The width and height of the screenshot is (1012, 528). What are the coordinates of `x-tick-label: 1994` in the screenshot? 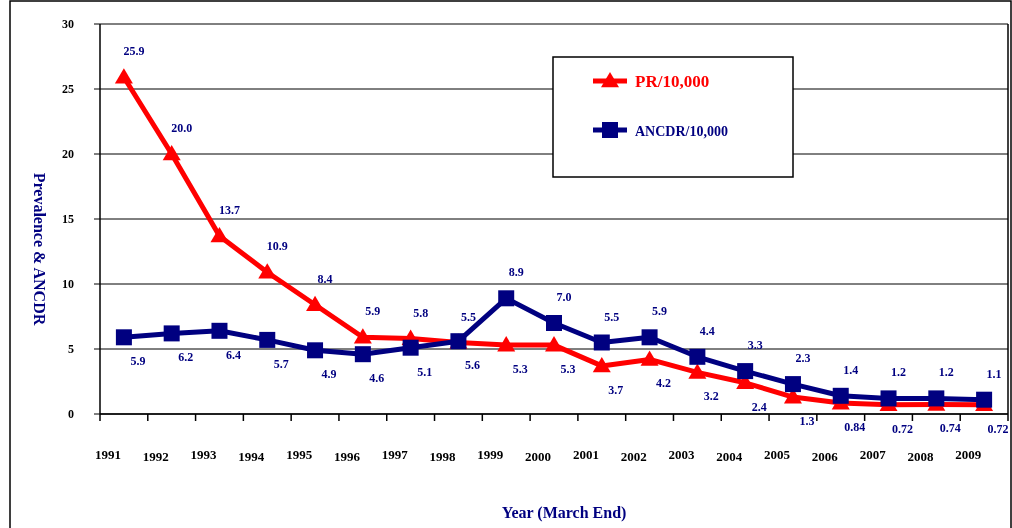 It's located at (251, 456).